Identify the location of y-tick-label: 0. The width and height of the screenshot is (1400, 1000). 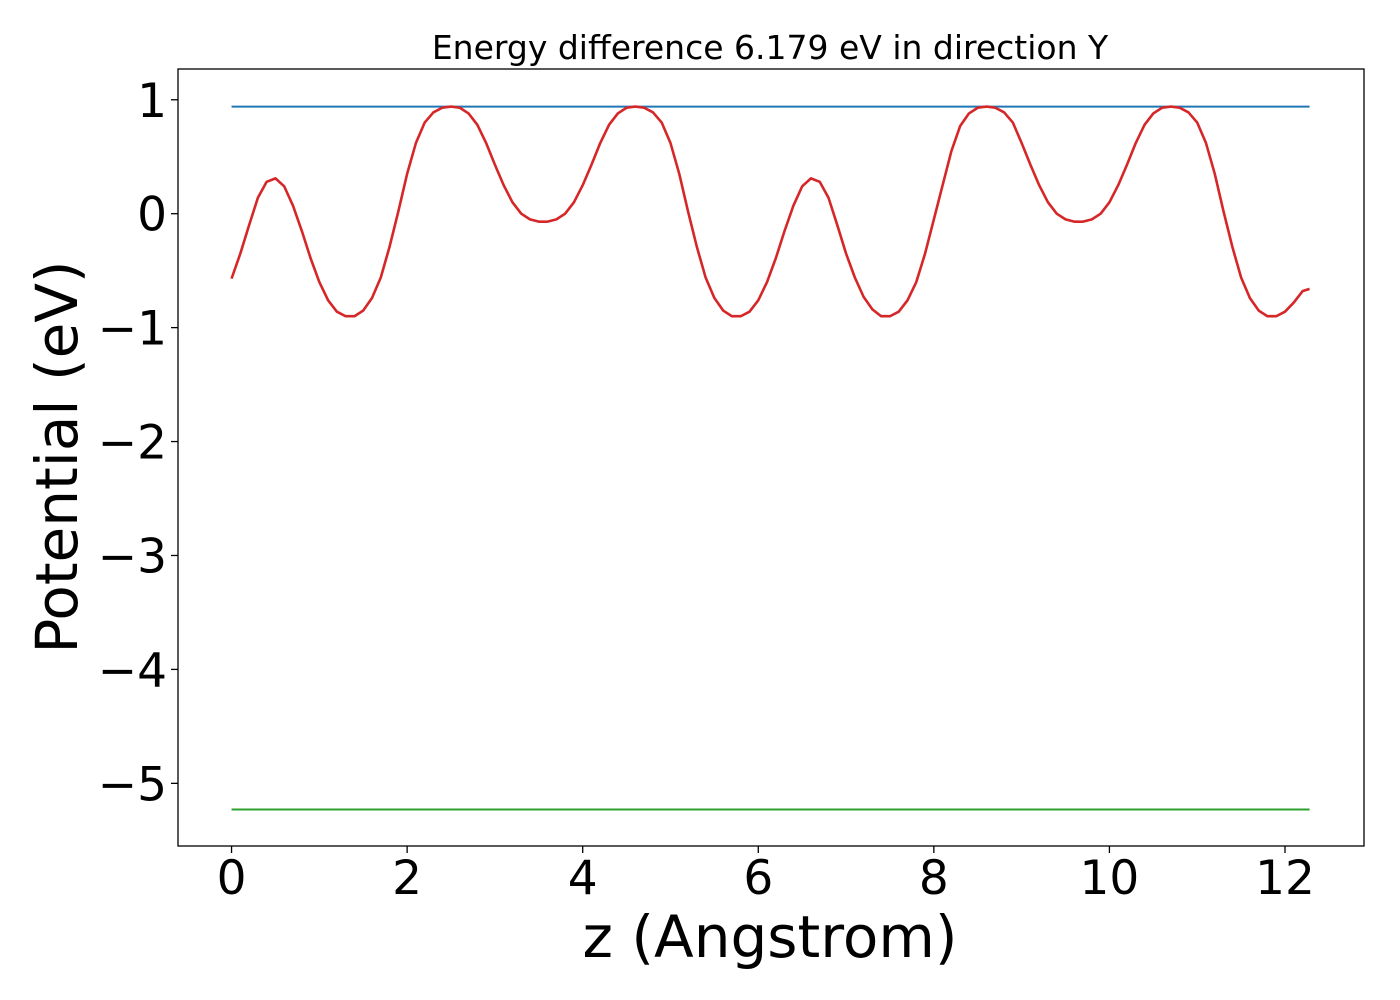
(152, 215).